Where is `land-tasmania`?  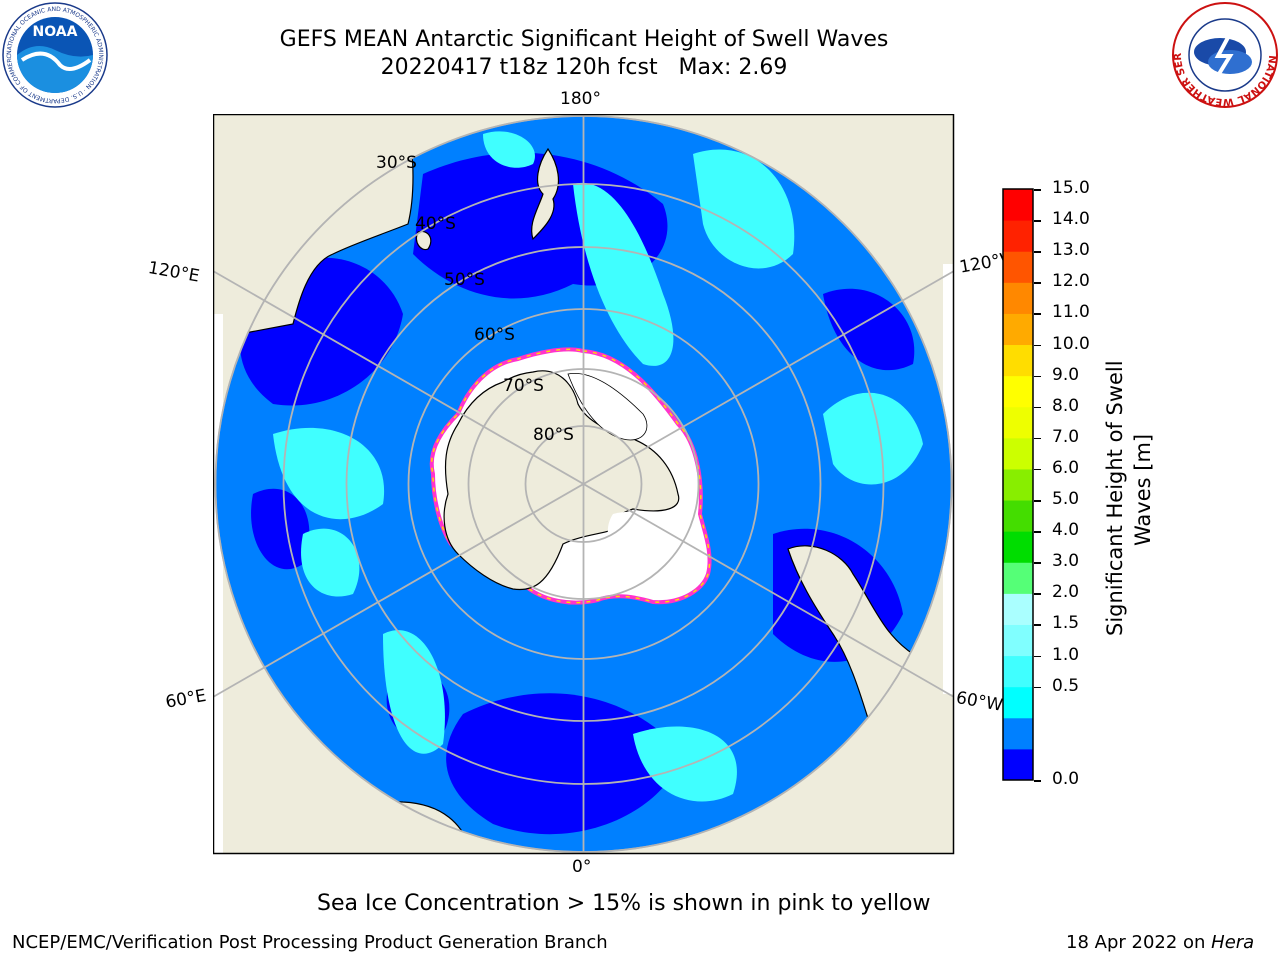
land-tasmania is located at coordinates (423, 240).